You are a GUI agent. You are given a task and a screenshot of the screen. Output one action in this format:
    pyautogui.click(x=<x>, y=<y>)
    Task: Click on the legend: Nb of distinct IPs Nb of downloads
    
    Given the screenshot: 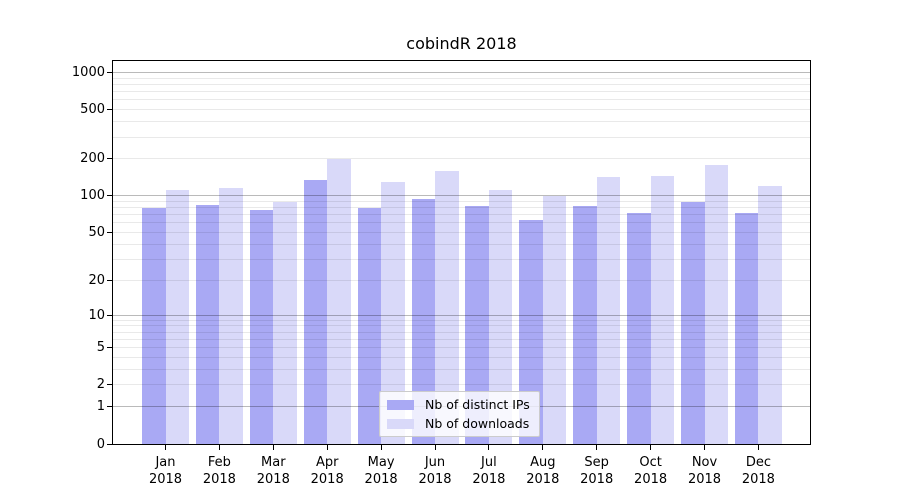 What is the action you would take?
    pyautogui.click(x=459, y=414)
    